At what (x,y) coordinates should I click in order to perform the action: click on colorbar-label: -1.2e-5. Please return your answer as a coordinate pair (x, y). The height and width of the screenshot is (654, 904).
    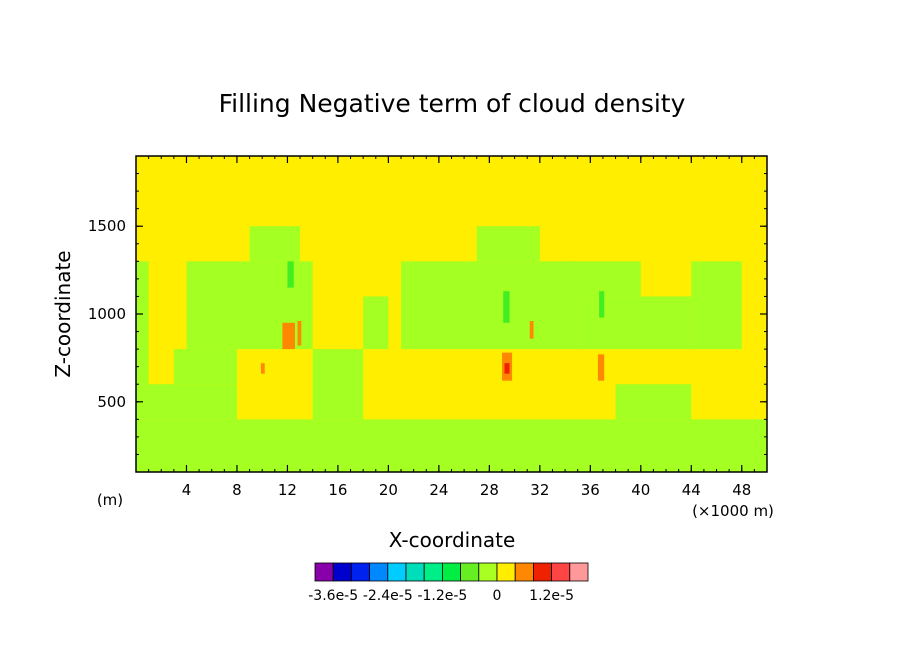
    Looking at the image, I should click on (442, 596).